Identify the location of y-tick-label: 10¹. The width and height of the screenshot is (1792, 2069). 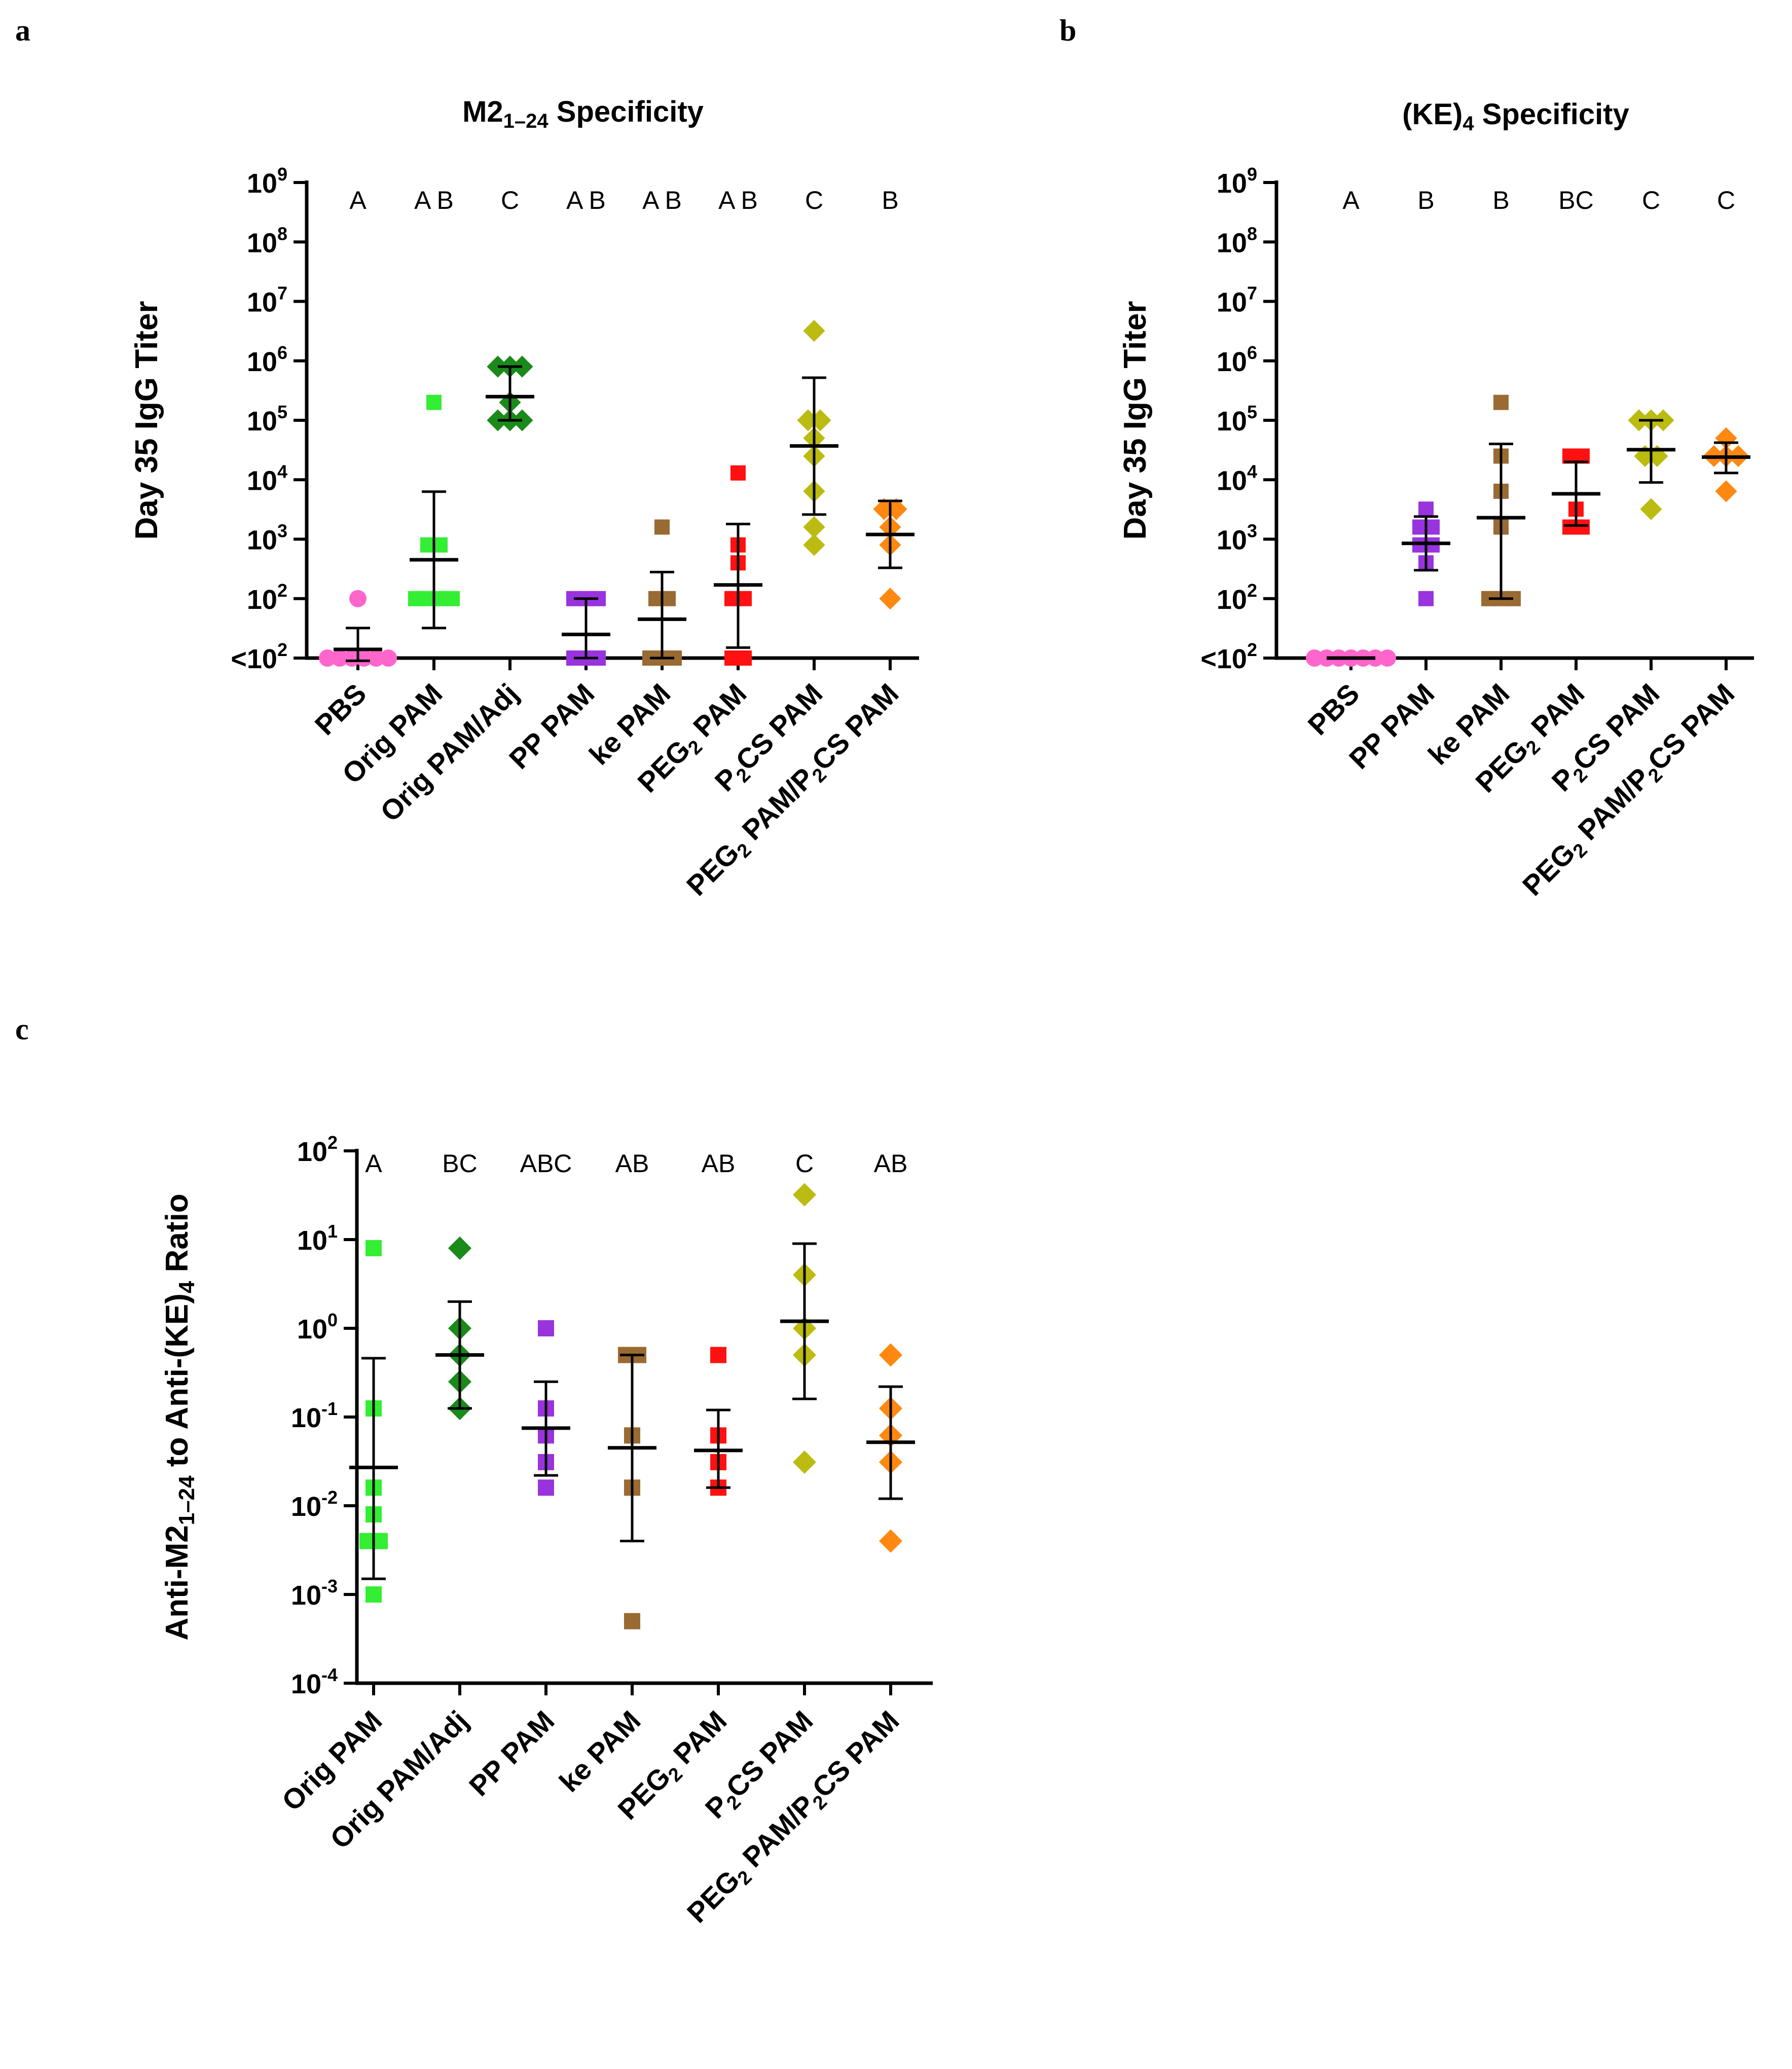
(317, 1238).